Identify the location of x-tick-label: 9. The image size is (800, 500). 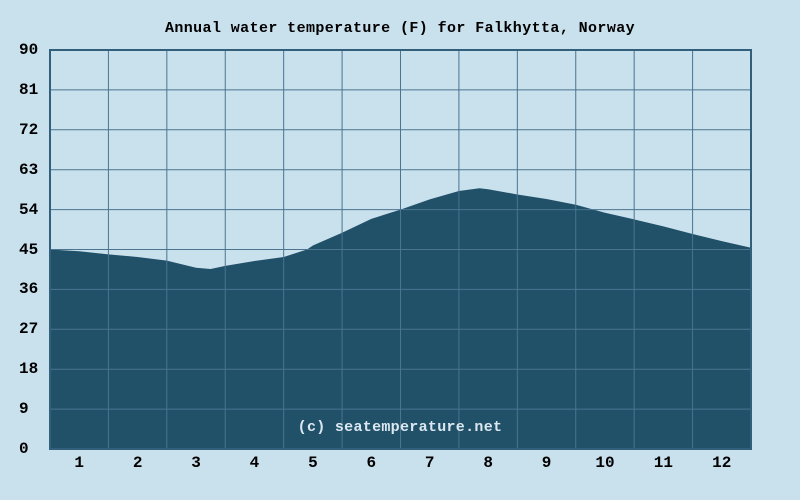
(546, 463).